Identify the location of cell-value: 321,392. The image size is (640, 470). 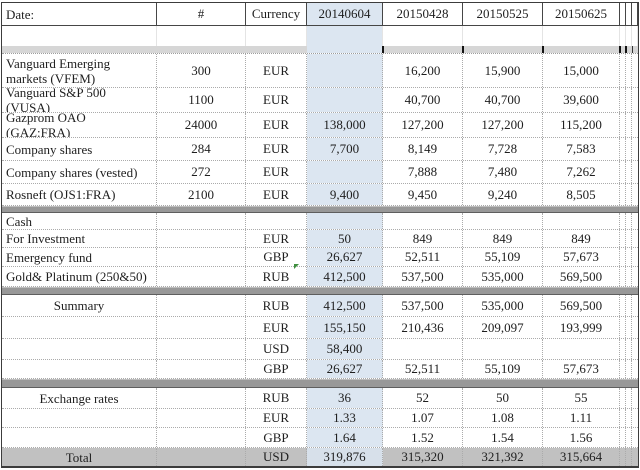
(503, 457).